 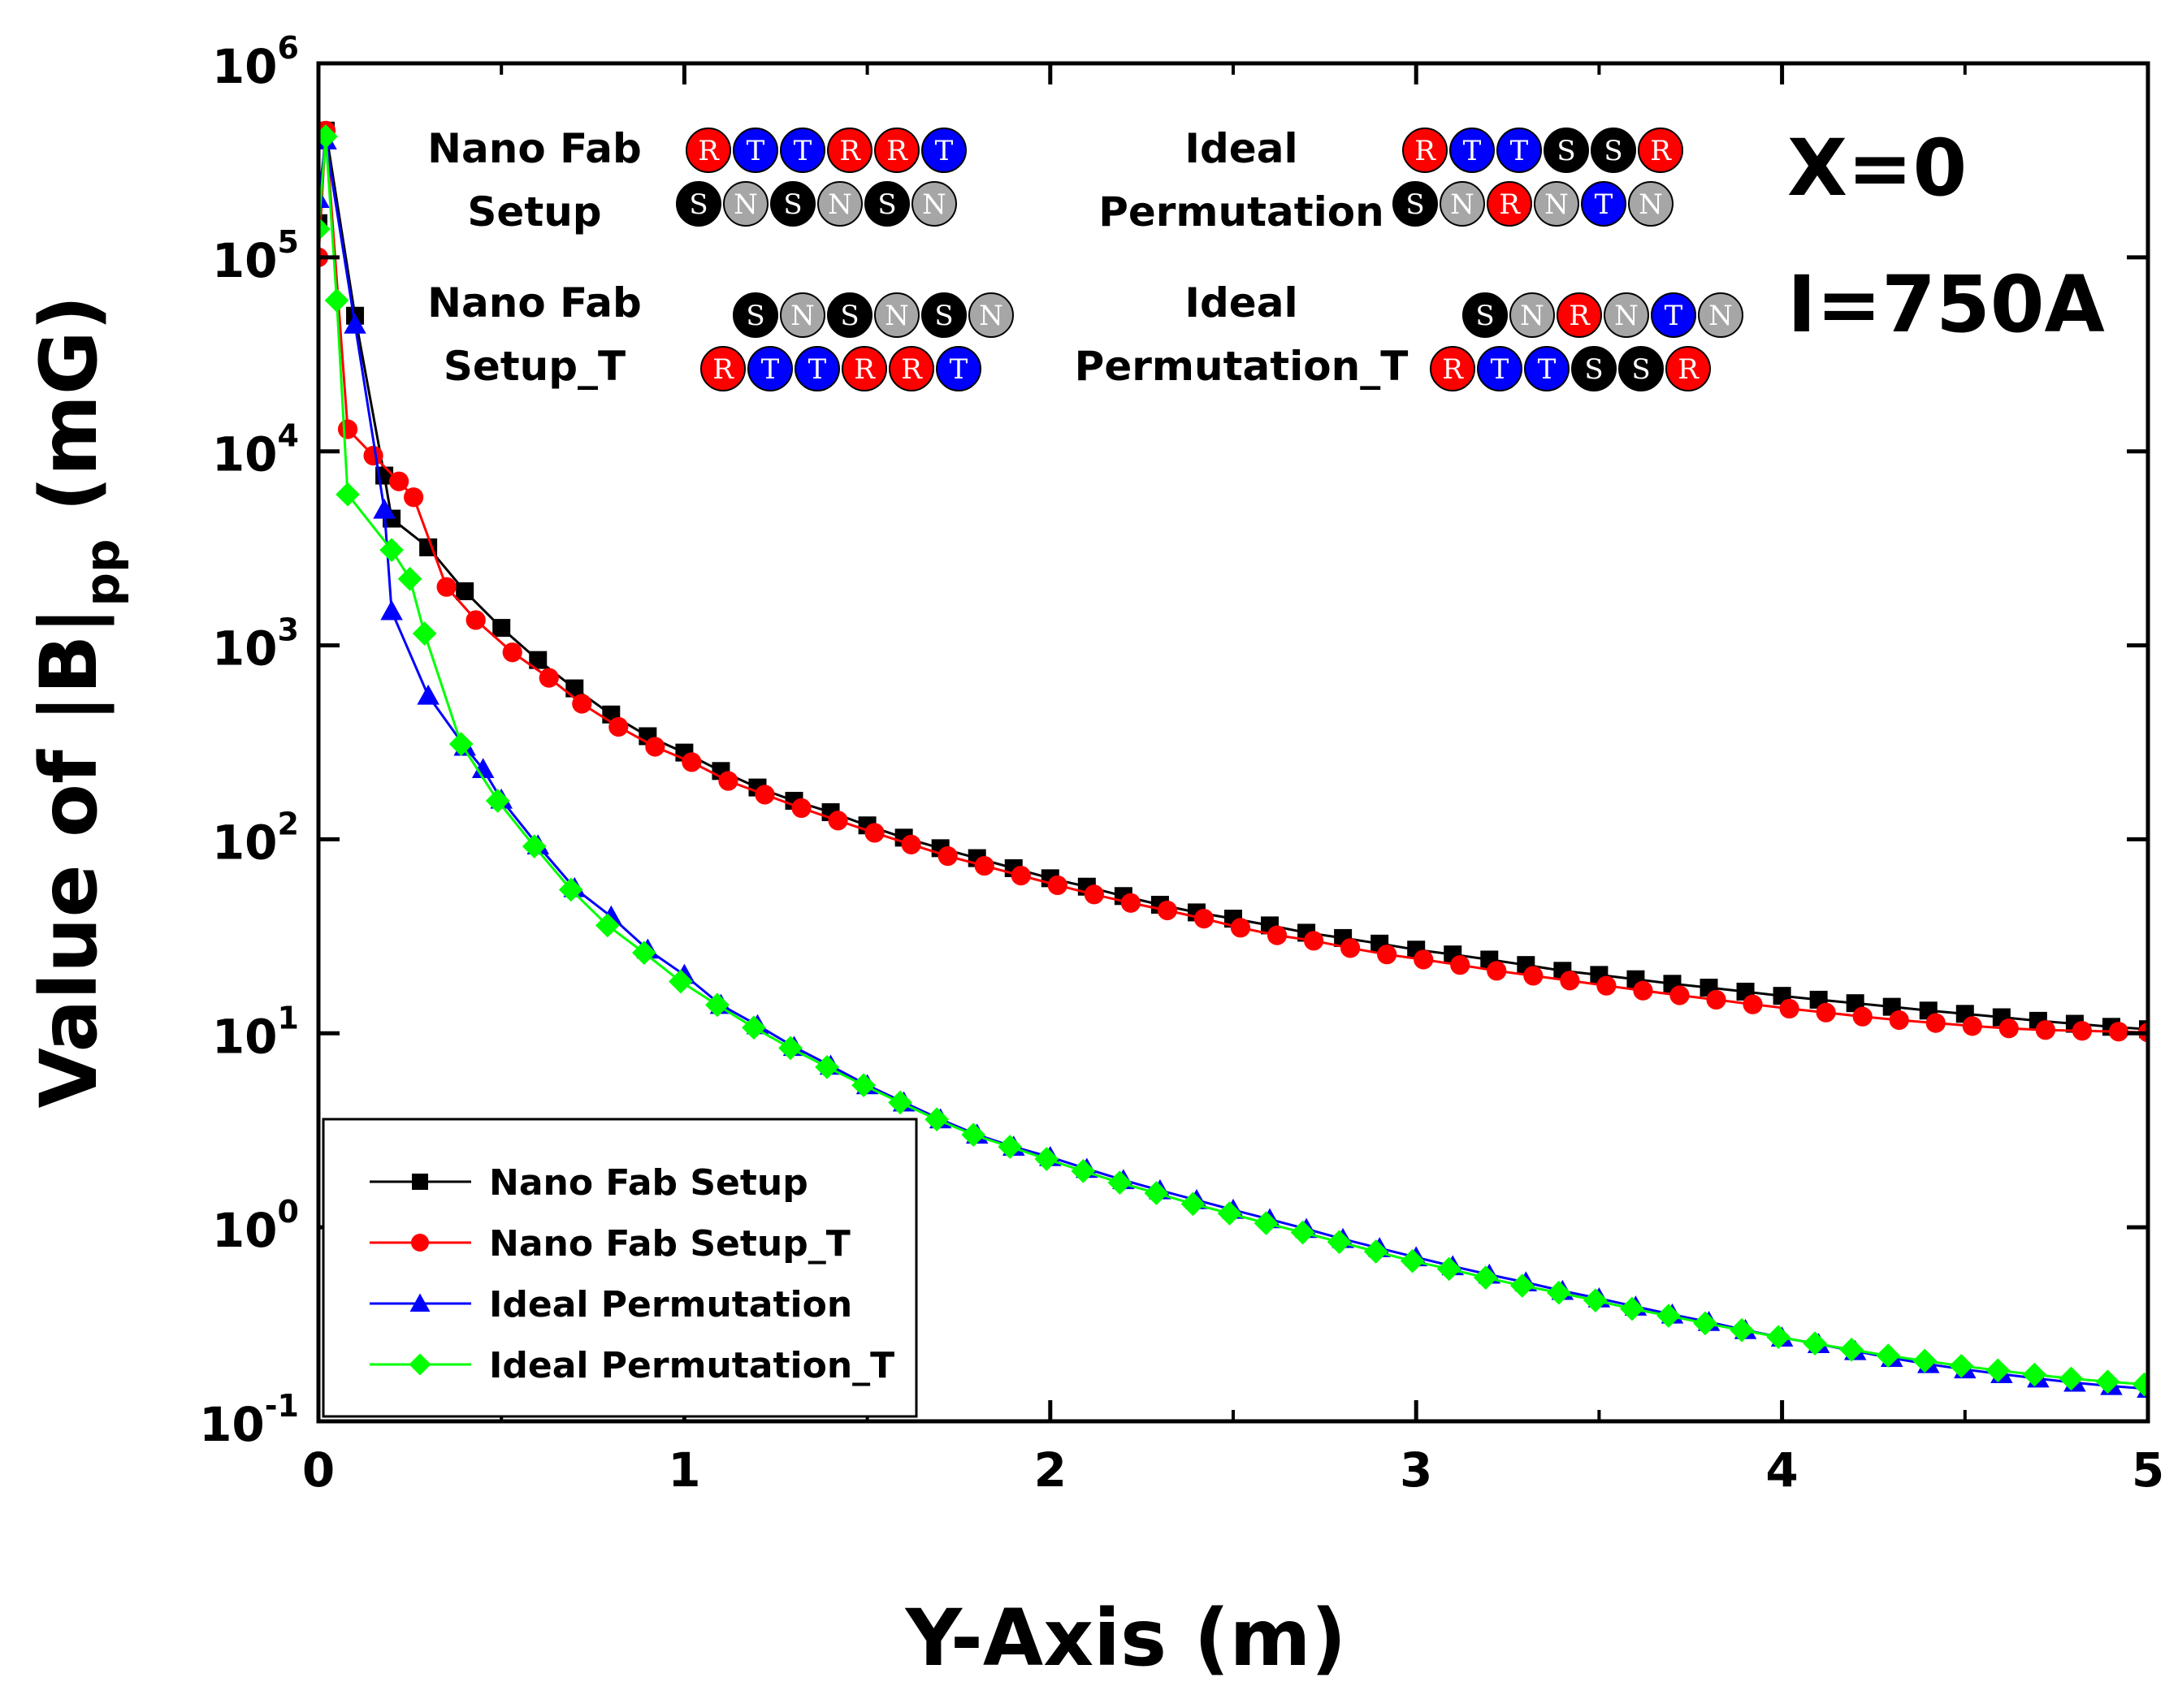 I want to click on y-axis-title-prefix: Value of |B|, so click(x=69, y=858).